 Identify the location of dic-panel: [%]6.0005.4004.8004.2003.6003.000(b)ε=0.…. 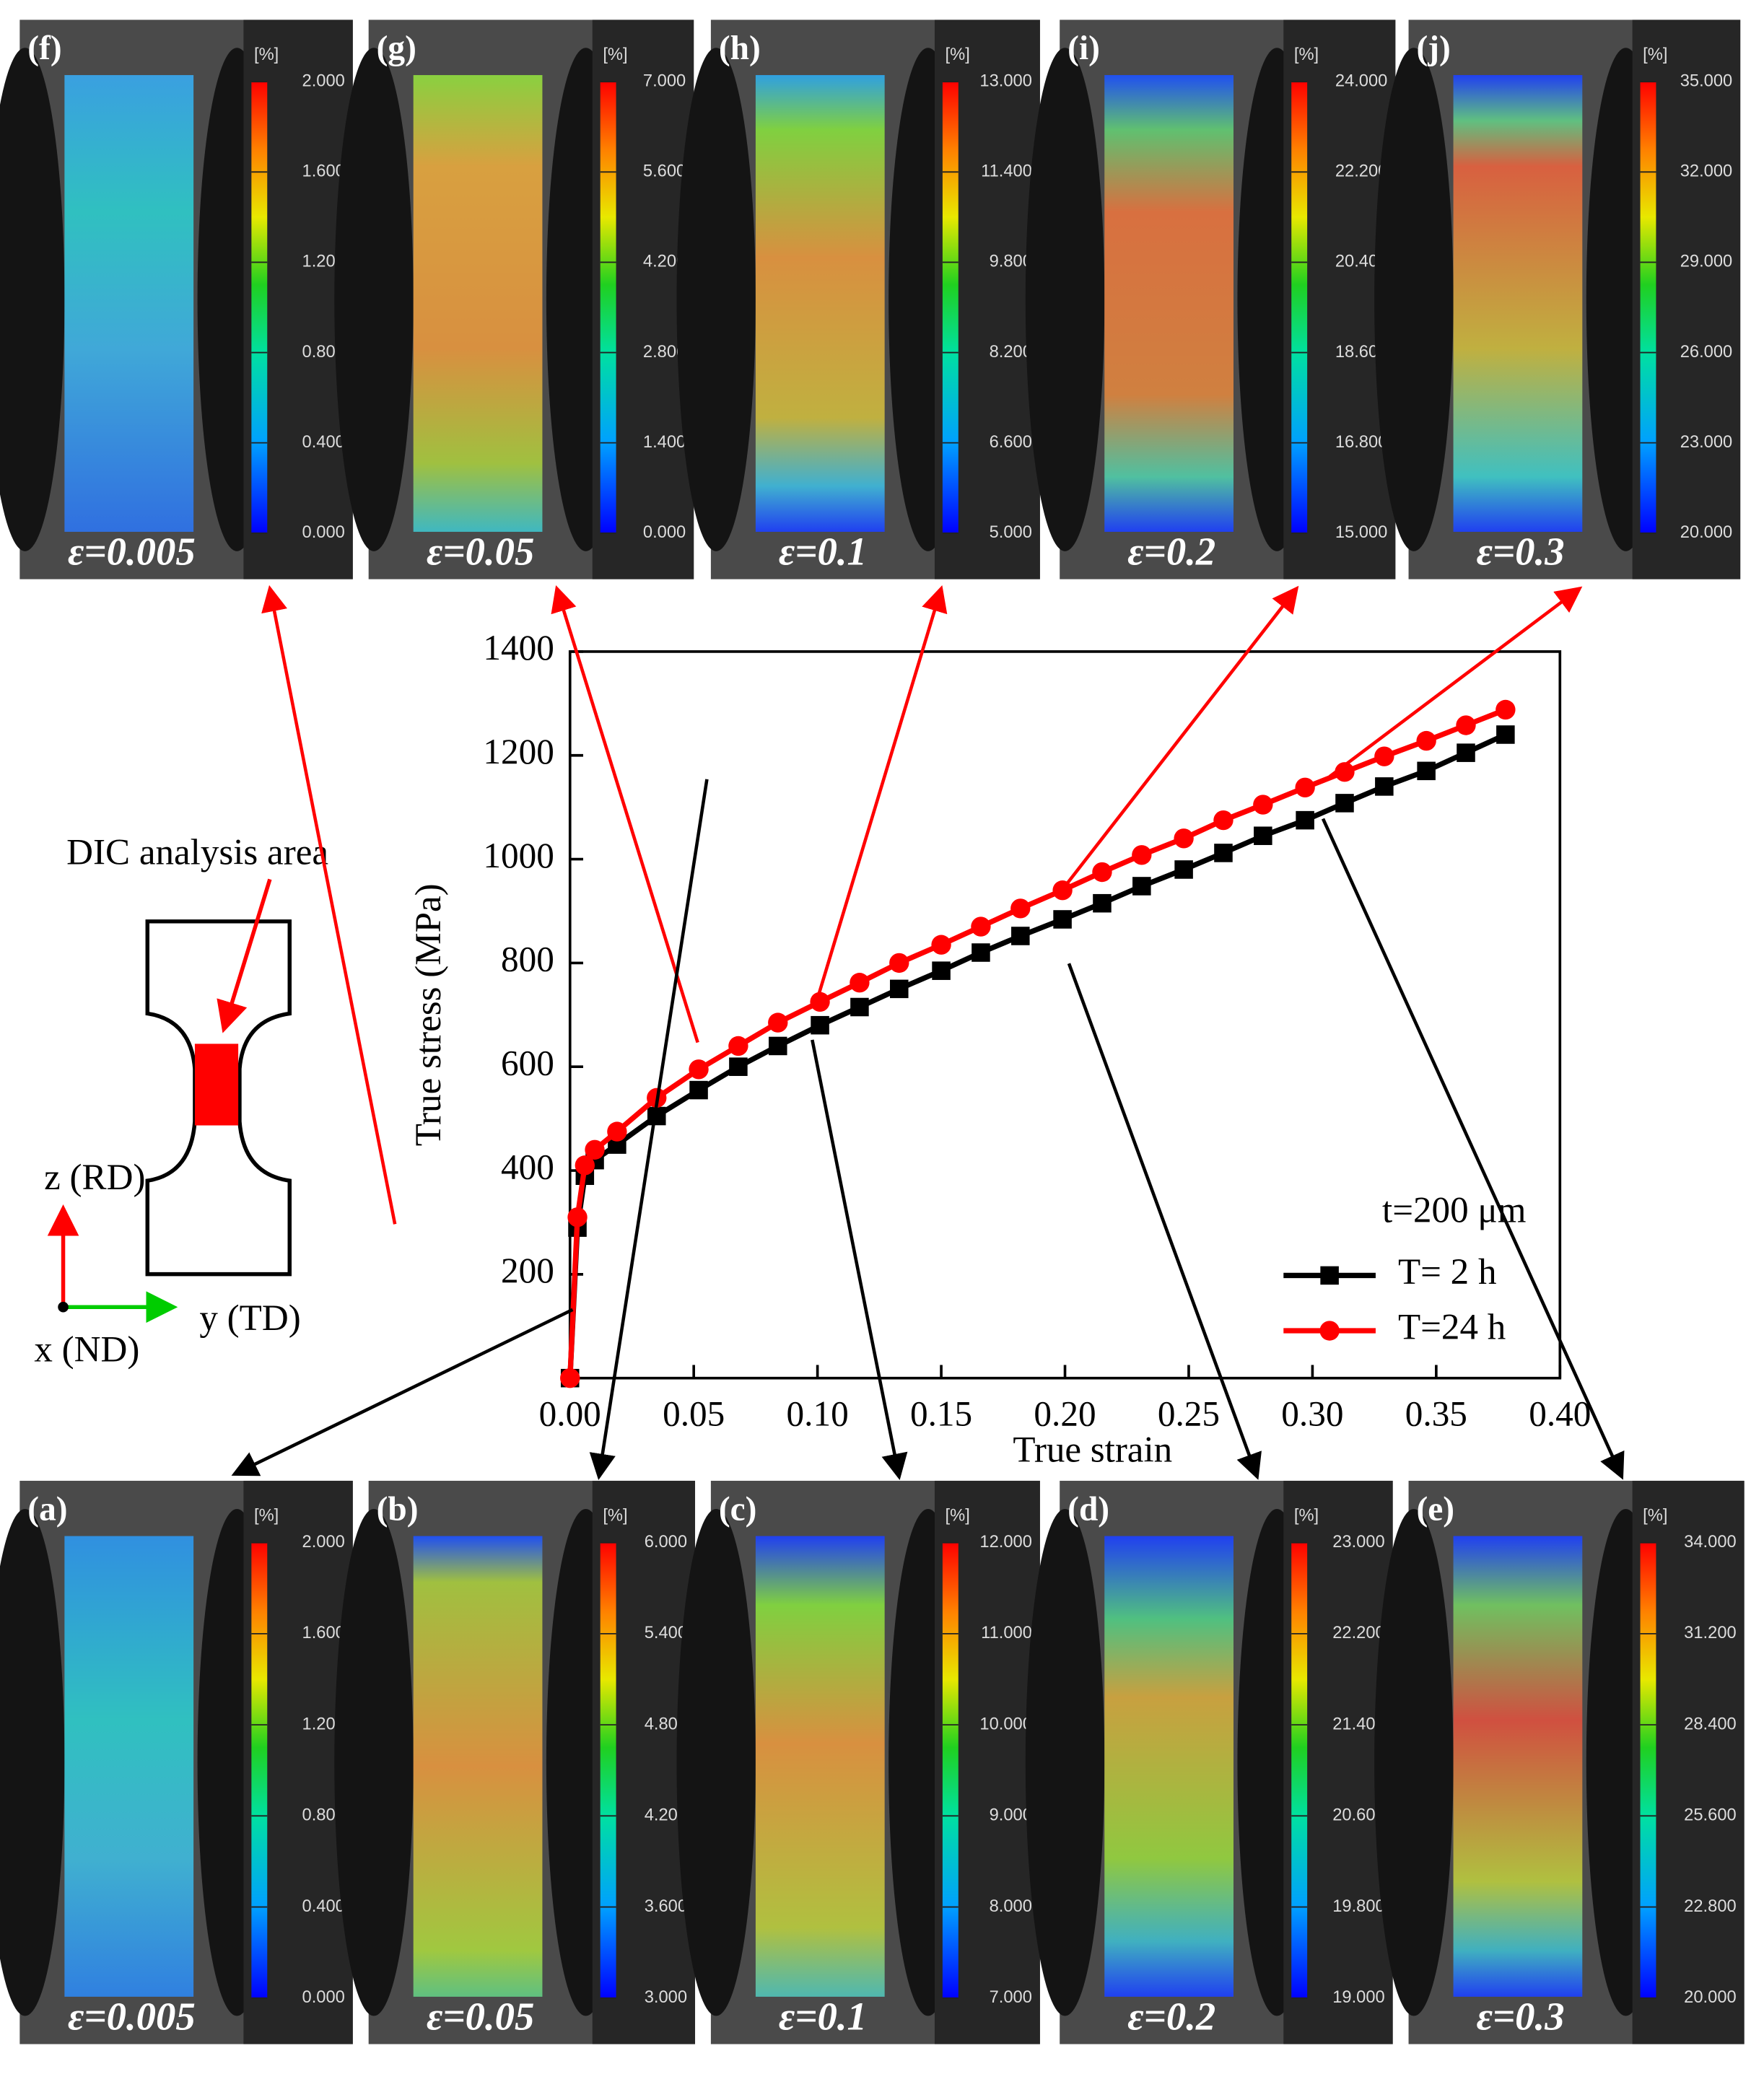
(515, 1762).